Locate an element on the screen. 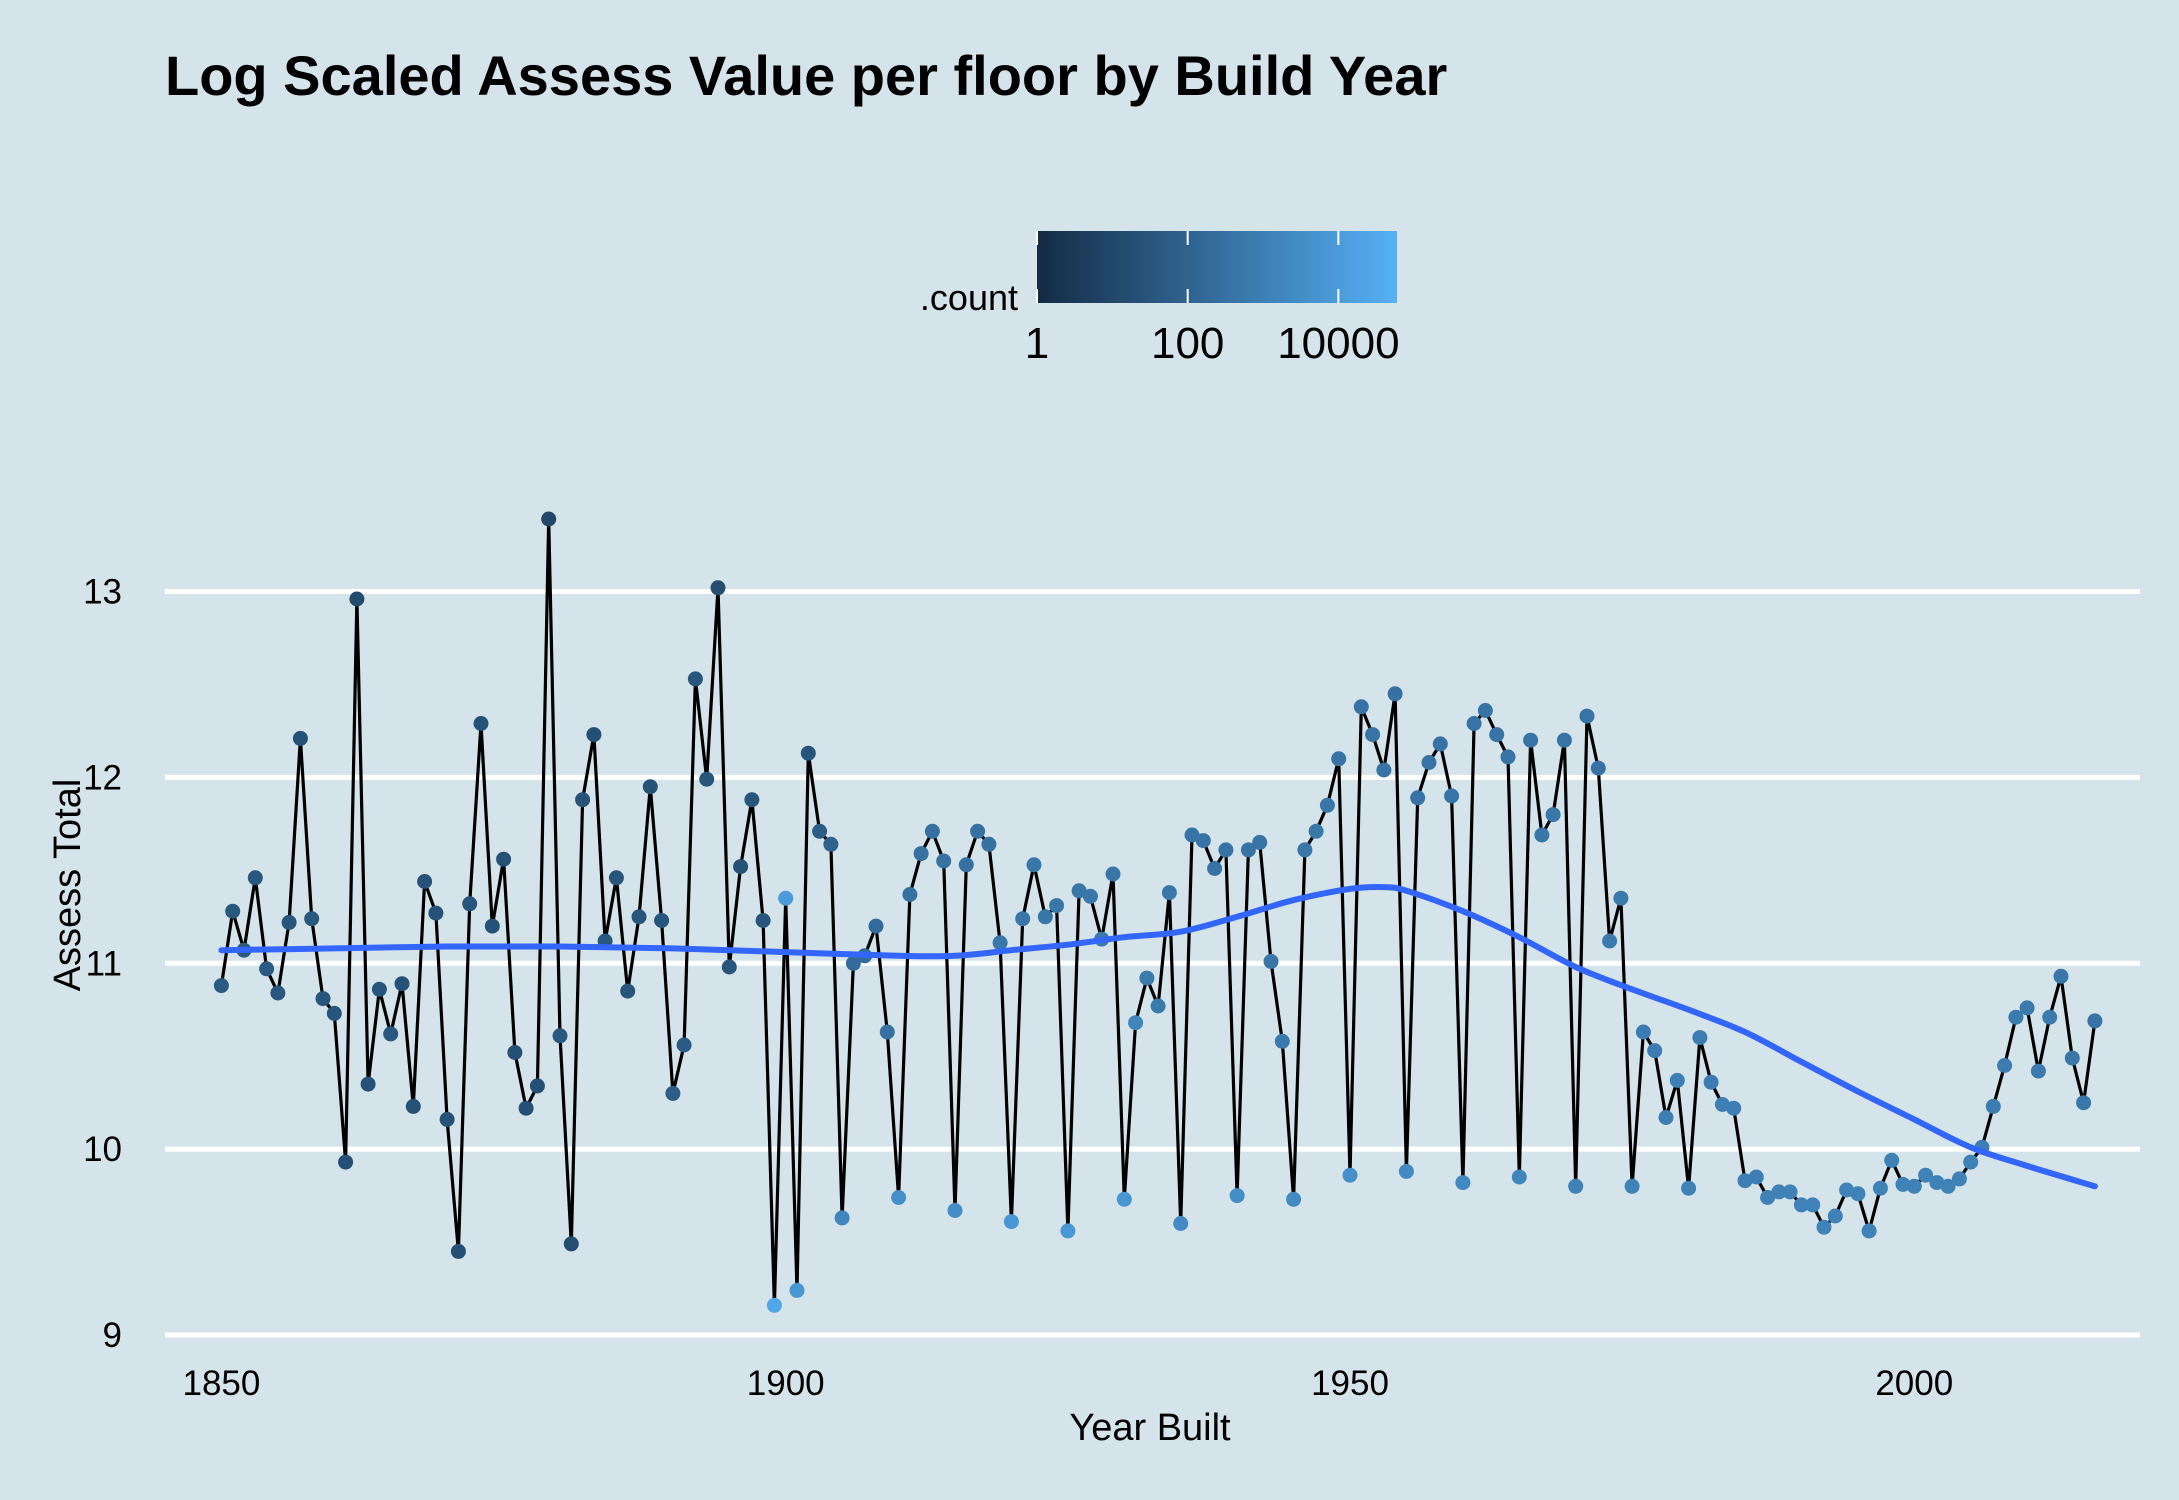 The image size is (2179, 1500). data-point-1937 is located at coordinates (1203, 841).